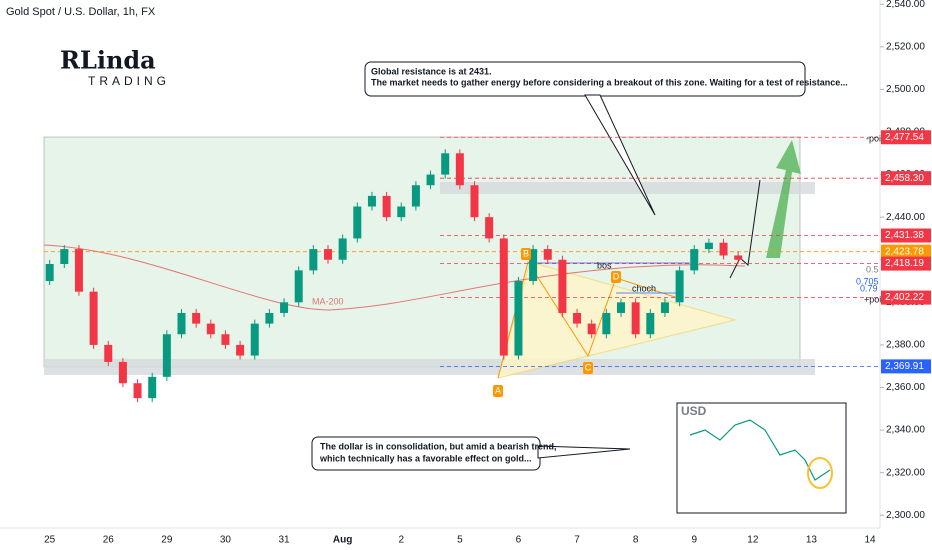 The width and height of the screenshot is (932, 550). What do you see at coordinates (783, 199) in the screenshot?
I see `up-arrow` at bounding box center [783, 199].